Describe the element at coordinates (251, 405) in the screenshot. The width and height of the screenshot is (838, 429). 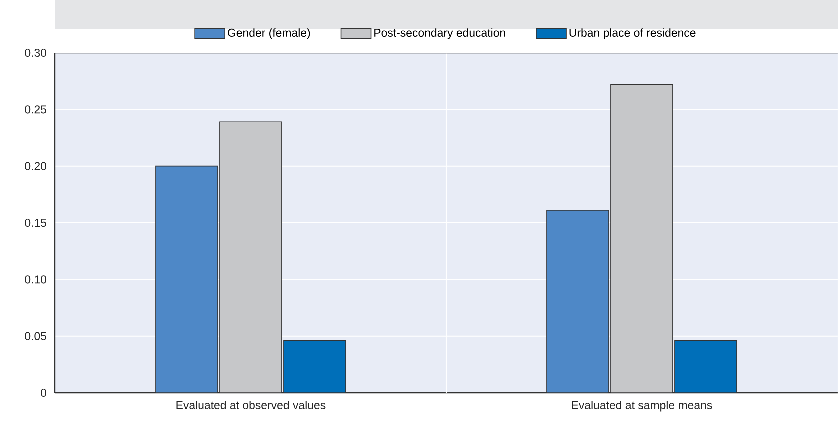
I see `x-tick-label: Evaluated at observed values` at that location.